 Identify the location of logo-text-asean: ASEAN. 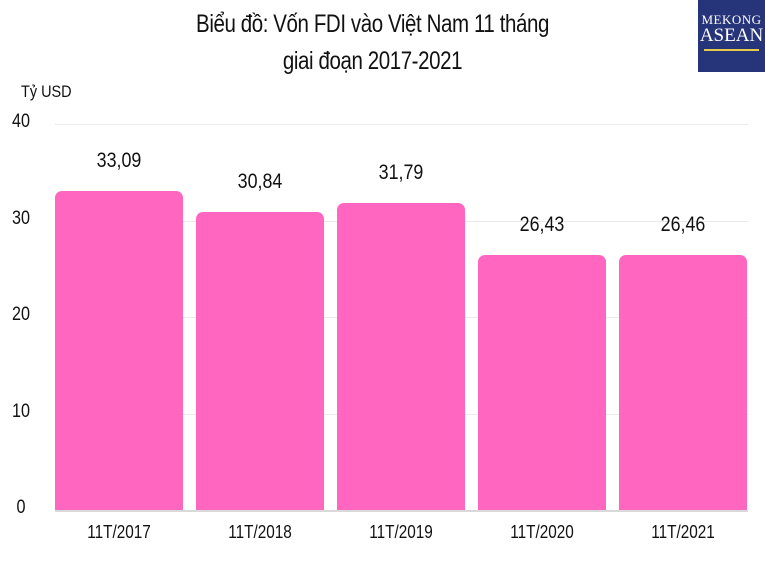
(731, 35).